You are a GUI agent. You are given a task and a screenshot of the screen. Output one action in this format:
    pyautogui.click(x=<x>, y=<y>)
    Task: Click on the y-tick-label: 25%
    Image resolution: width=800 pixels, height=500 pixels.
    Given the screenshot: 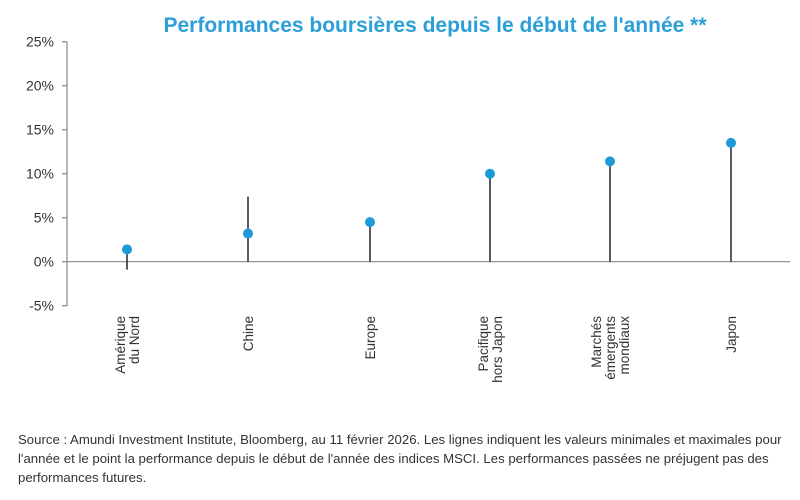 What is the action you would take?
    pyautogui.click(x=40, y=42)
    